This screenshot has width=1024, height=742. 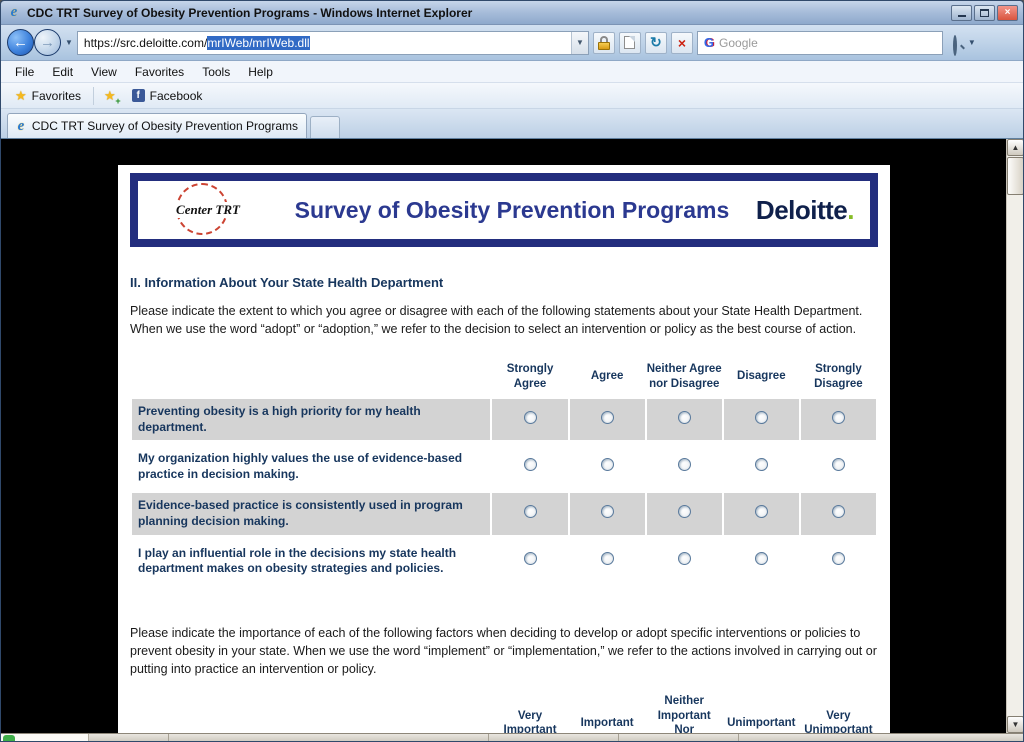 What do you see at coordinates (1015, 176) in the screenshot?
I see `scrollbar-thumb` at bounding box center [1015, 176].